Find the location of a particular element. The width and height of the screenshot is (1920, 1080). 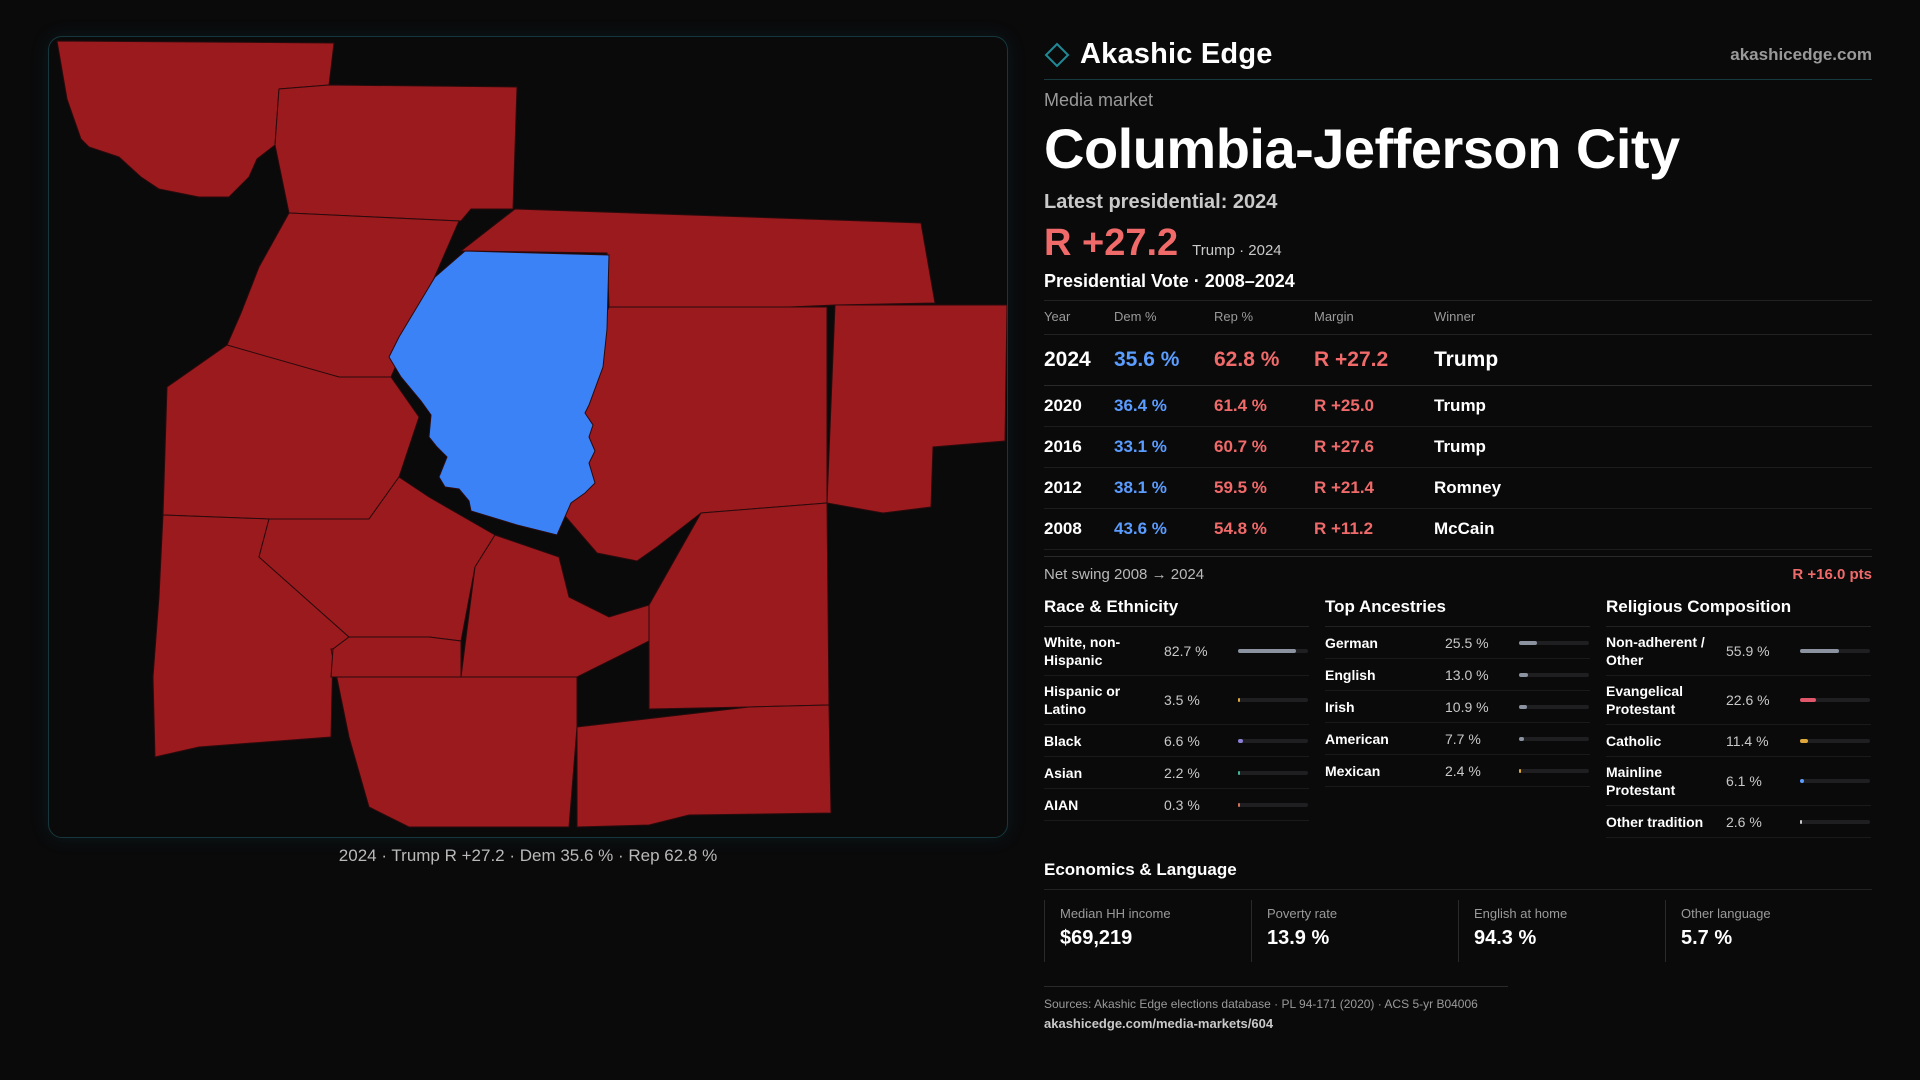

stat-value: 55.9 % is located at coordinates (1748, 651).